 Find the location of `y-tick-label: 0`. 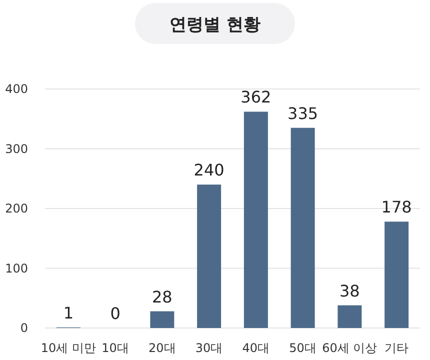

y-tick-label: 0 is located at coordinates (24, 328).